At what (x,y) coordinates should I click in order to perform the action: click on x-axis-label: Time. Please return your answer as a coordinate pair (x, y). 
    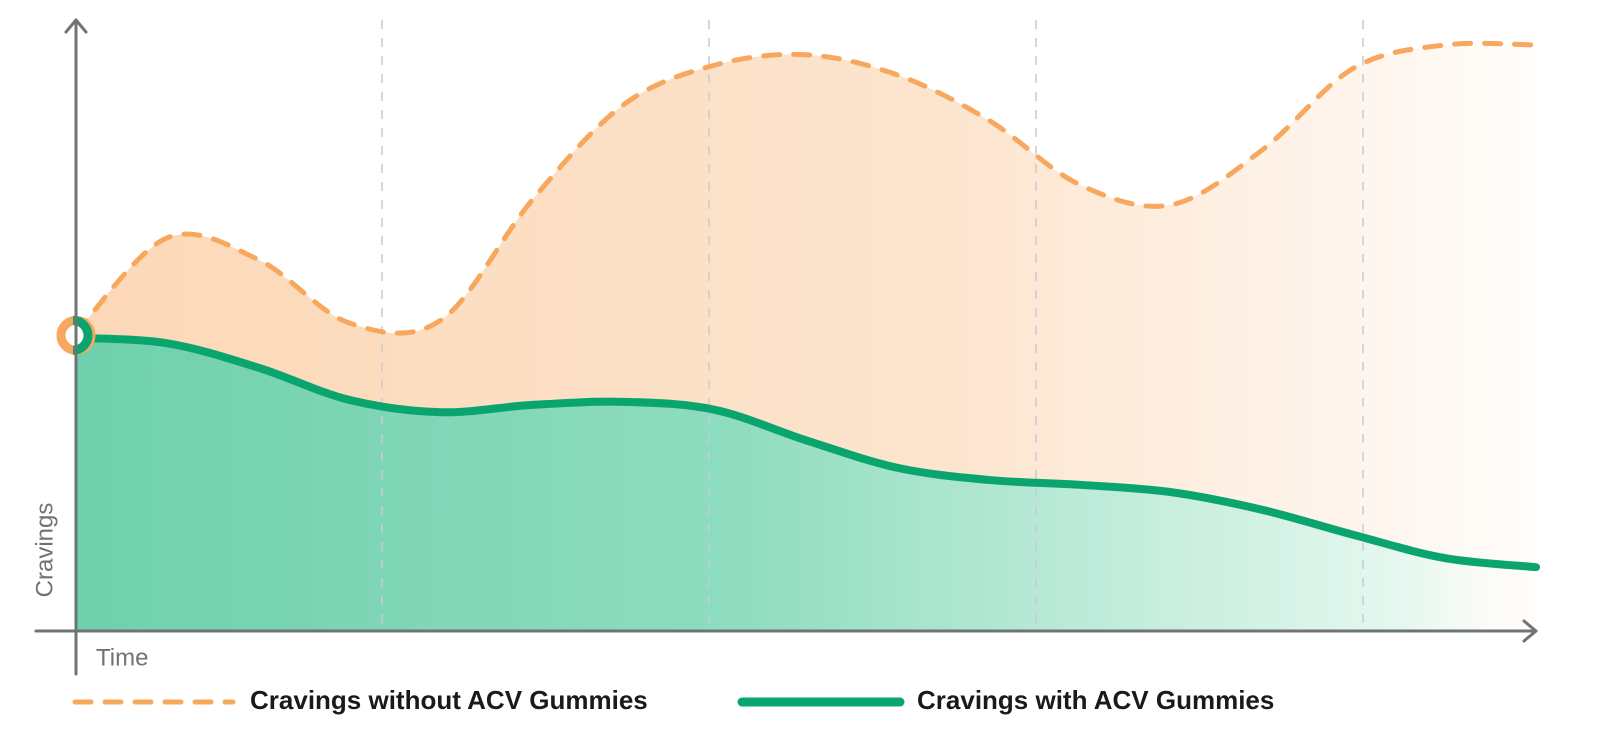
    Looking at the image, I should click on (122, 657).